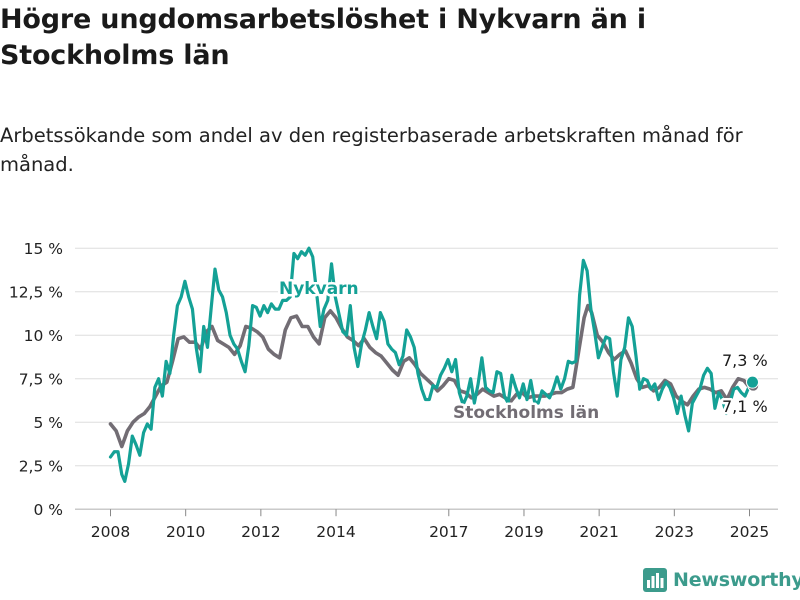  I want to click on end-label-stockholm-halo: 7,1 %, so click(745, 406).